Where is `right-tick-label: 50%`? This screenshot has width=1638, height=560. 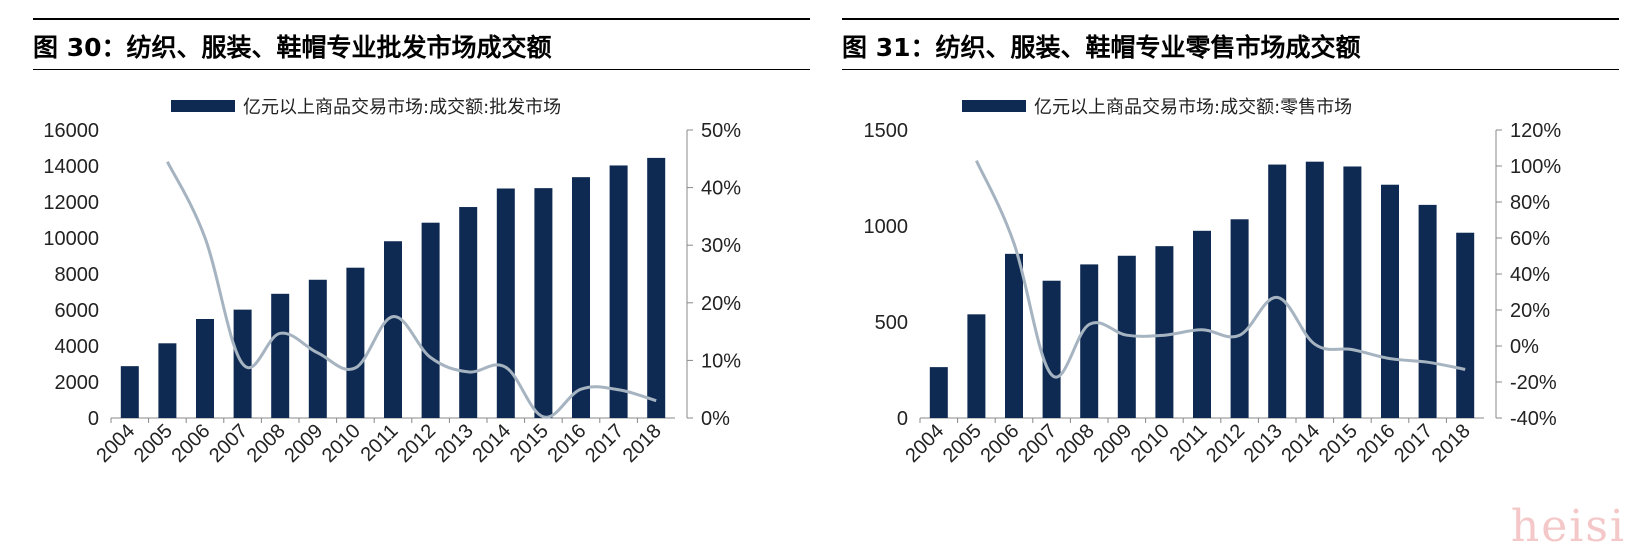 right-tick-label: 50% is located at coordinates (721, 131).